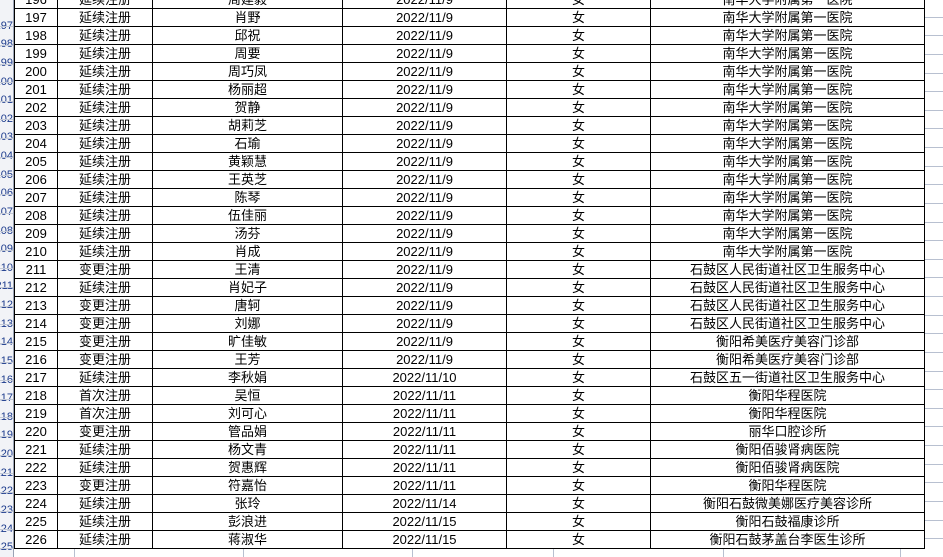  What do you see at coordinates (6, 473) in the screenshot?
I see `row-header-number: 221` at bounding box center [6, 473].